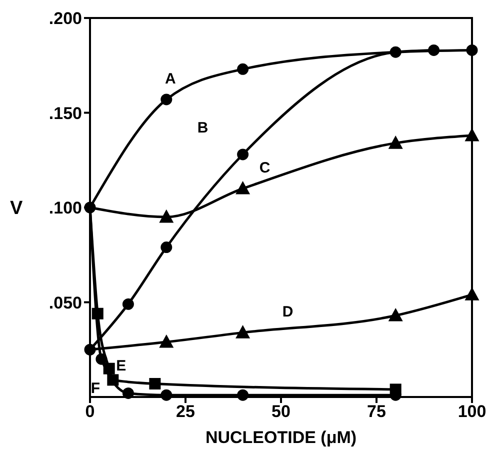  What do you see at coordinates (185, 412) in the screenshot?
I see `x-tick-label: 25` at bounding box center [185, 412].